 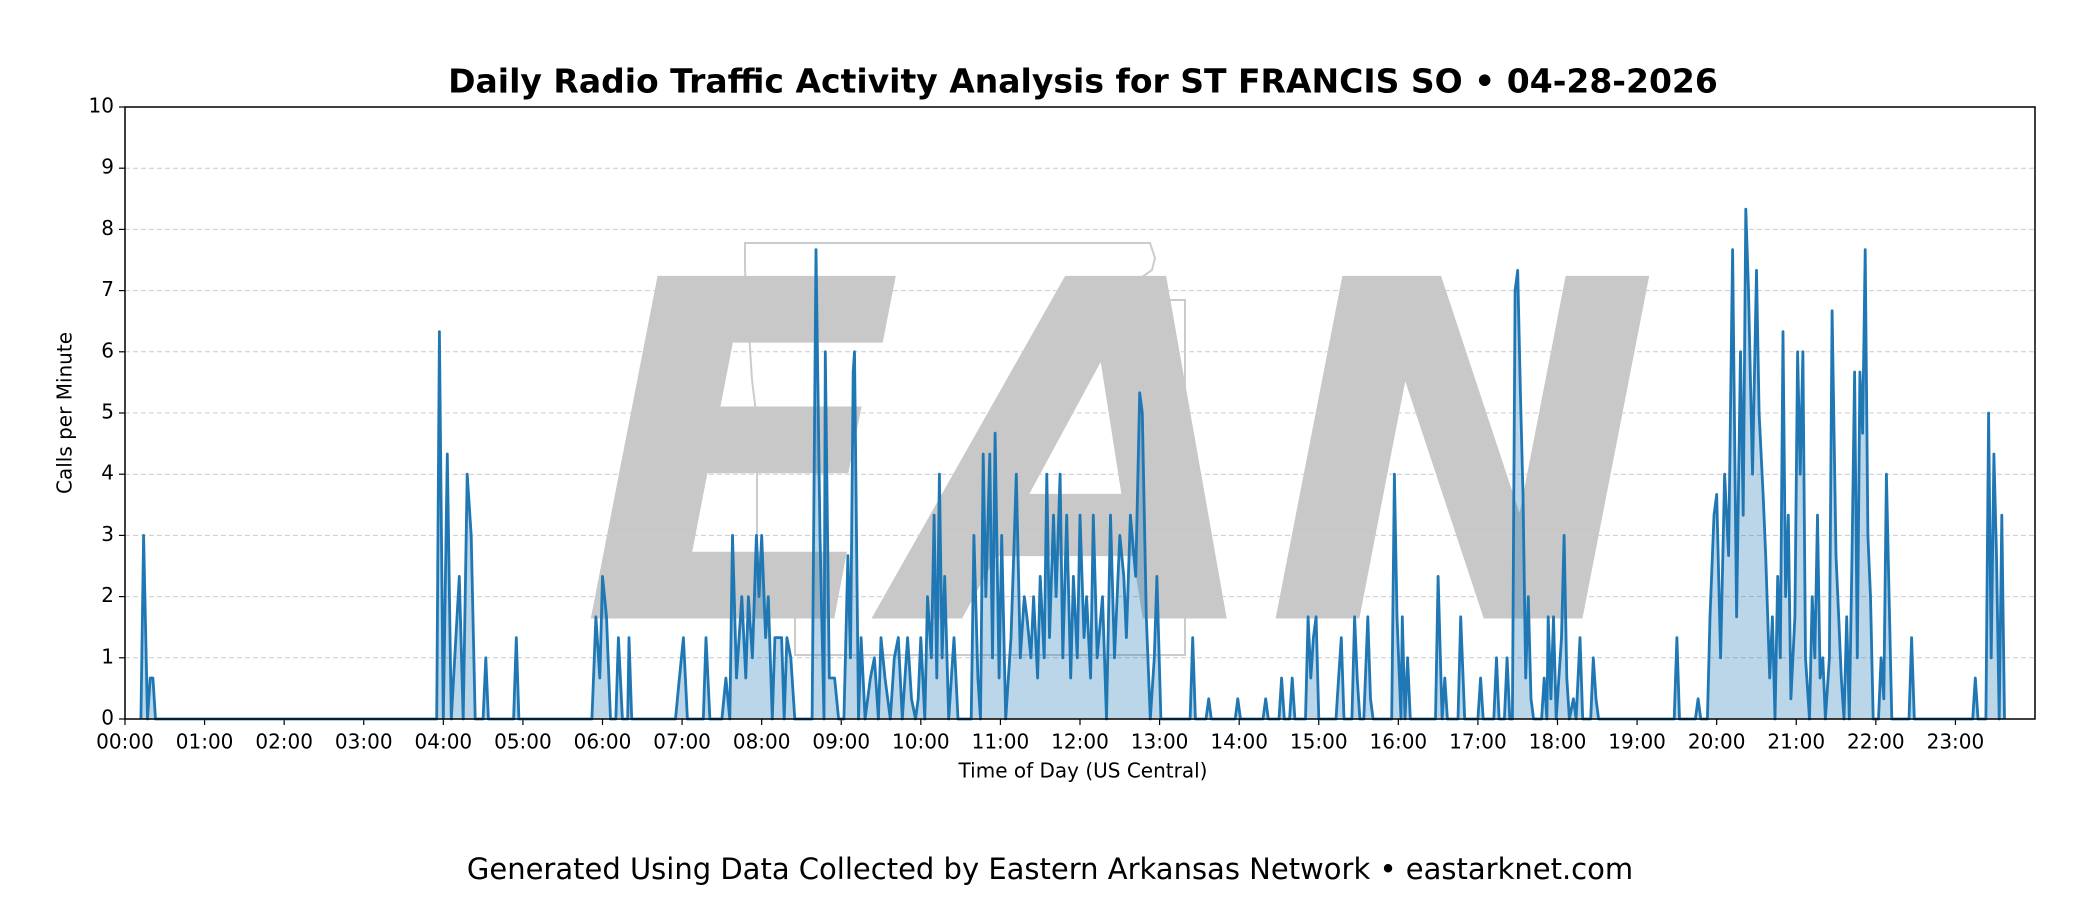 What do you see at coordinates (107, 289) in the screenshot?
I see `y-tick-label: 7` at bounding box center [107, 289].